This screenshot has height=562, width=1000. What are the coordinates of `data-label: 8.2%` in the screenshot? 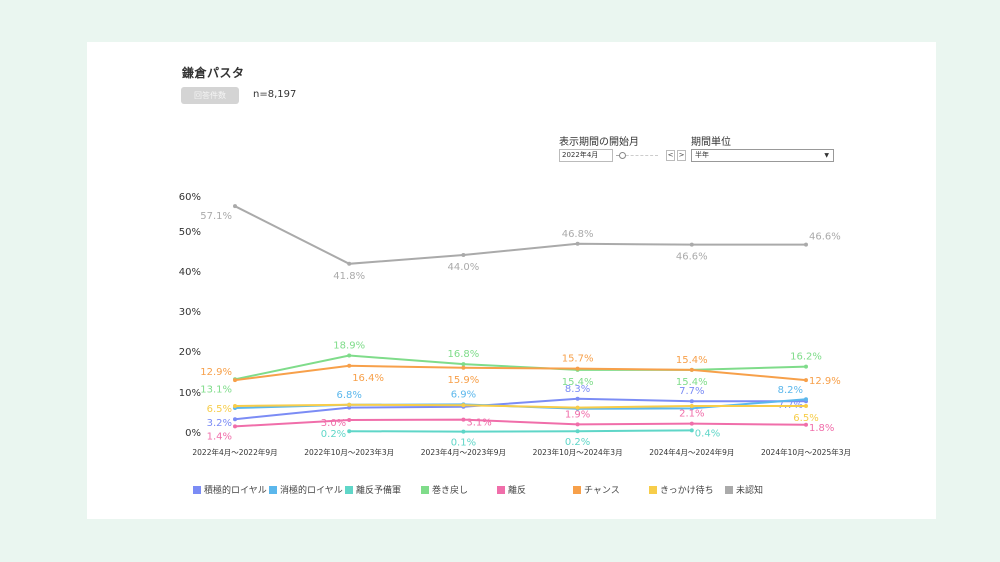 It's located at (790, 390).